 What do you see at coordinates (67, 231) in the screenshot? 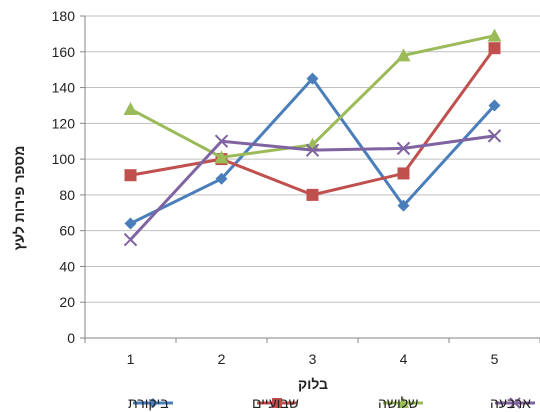
I see `y-tick-label: 60` at bounding box center [67, 231].